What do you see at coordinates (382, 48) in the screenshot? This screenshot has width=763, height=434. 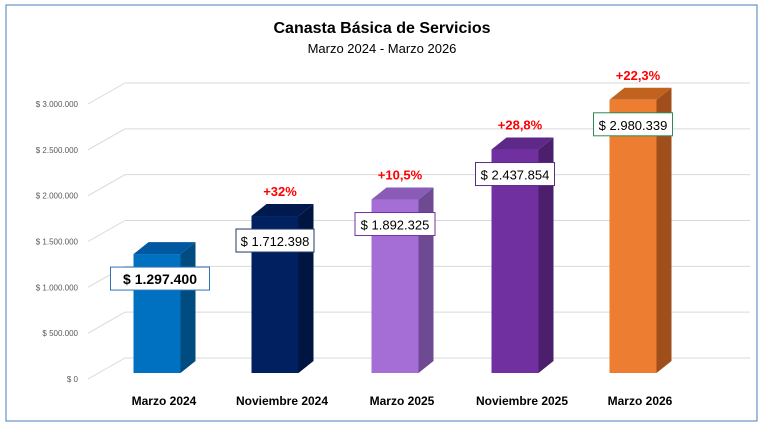 I see `chart-subtitle: Marzo 2024 - Marzo 2026` at bounding box center [382, 48].